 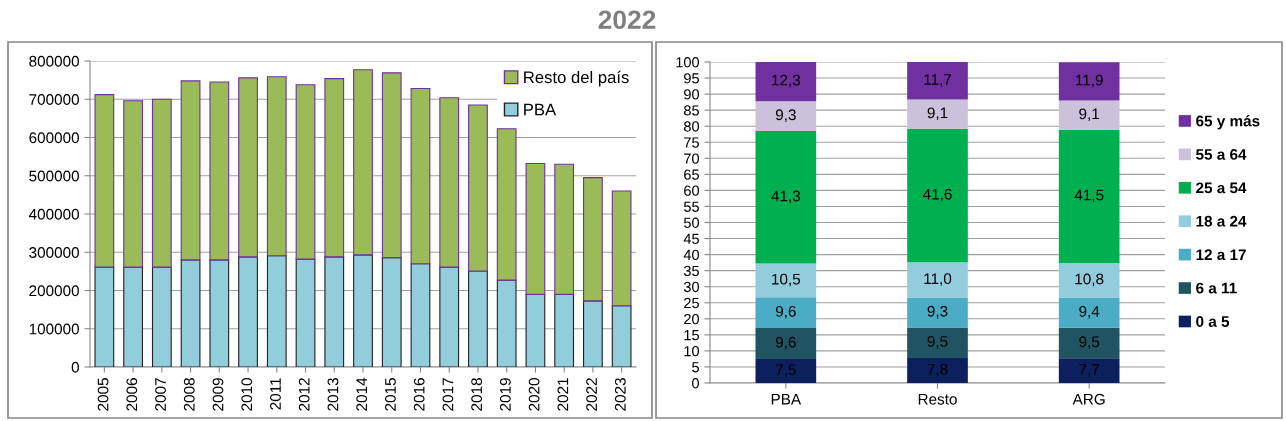 What do you see at coordinates (786, 81) in the screenshot?
I see `data-label: 12,3` at bounding box center [786, 81].